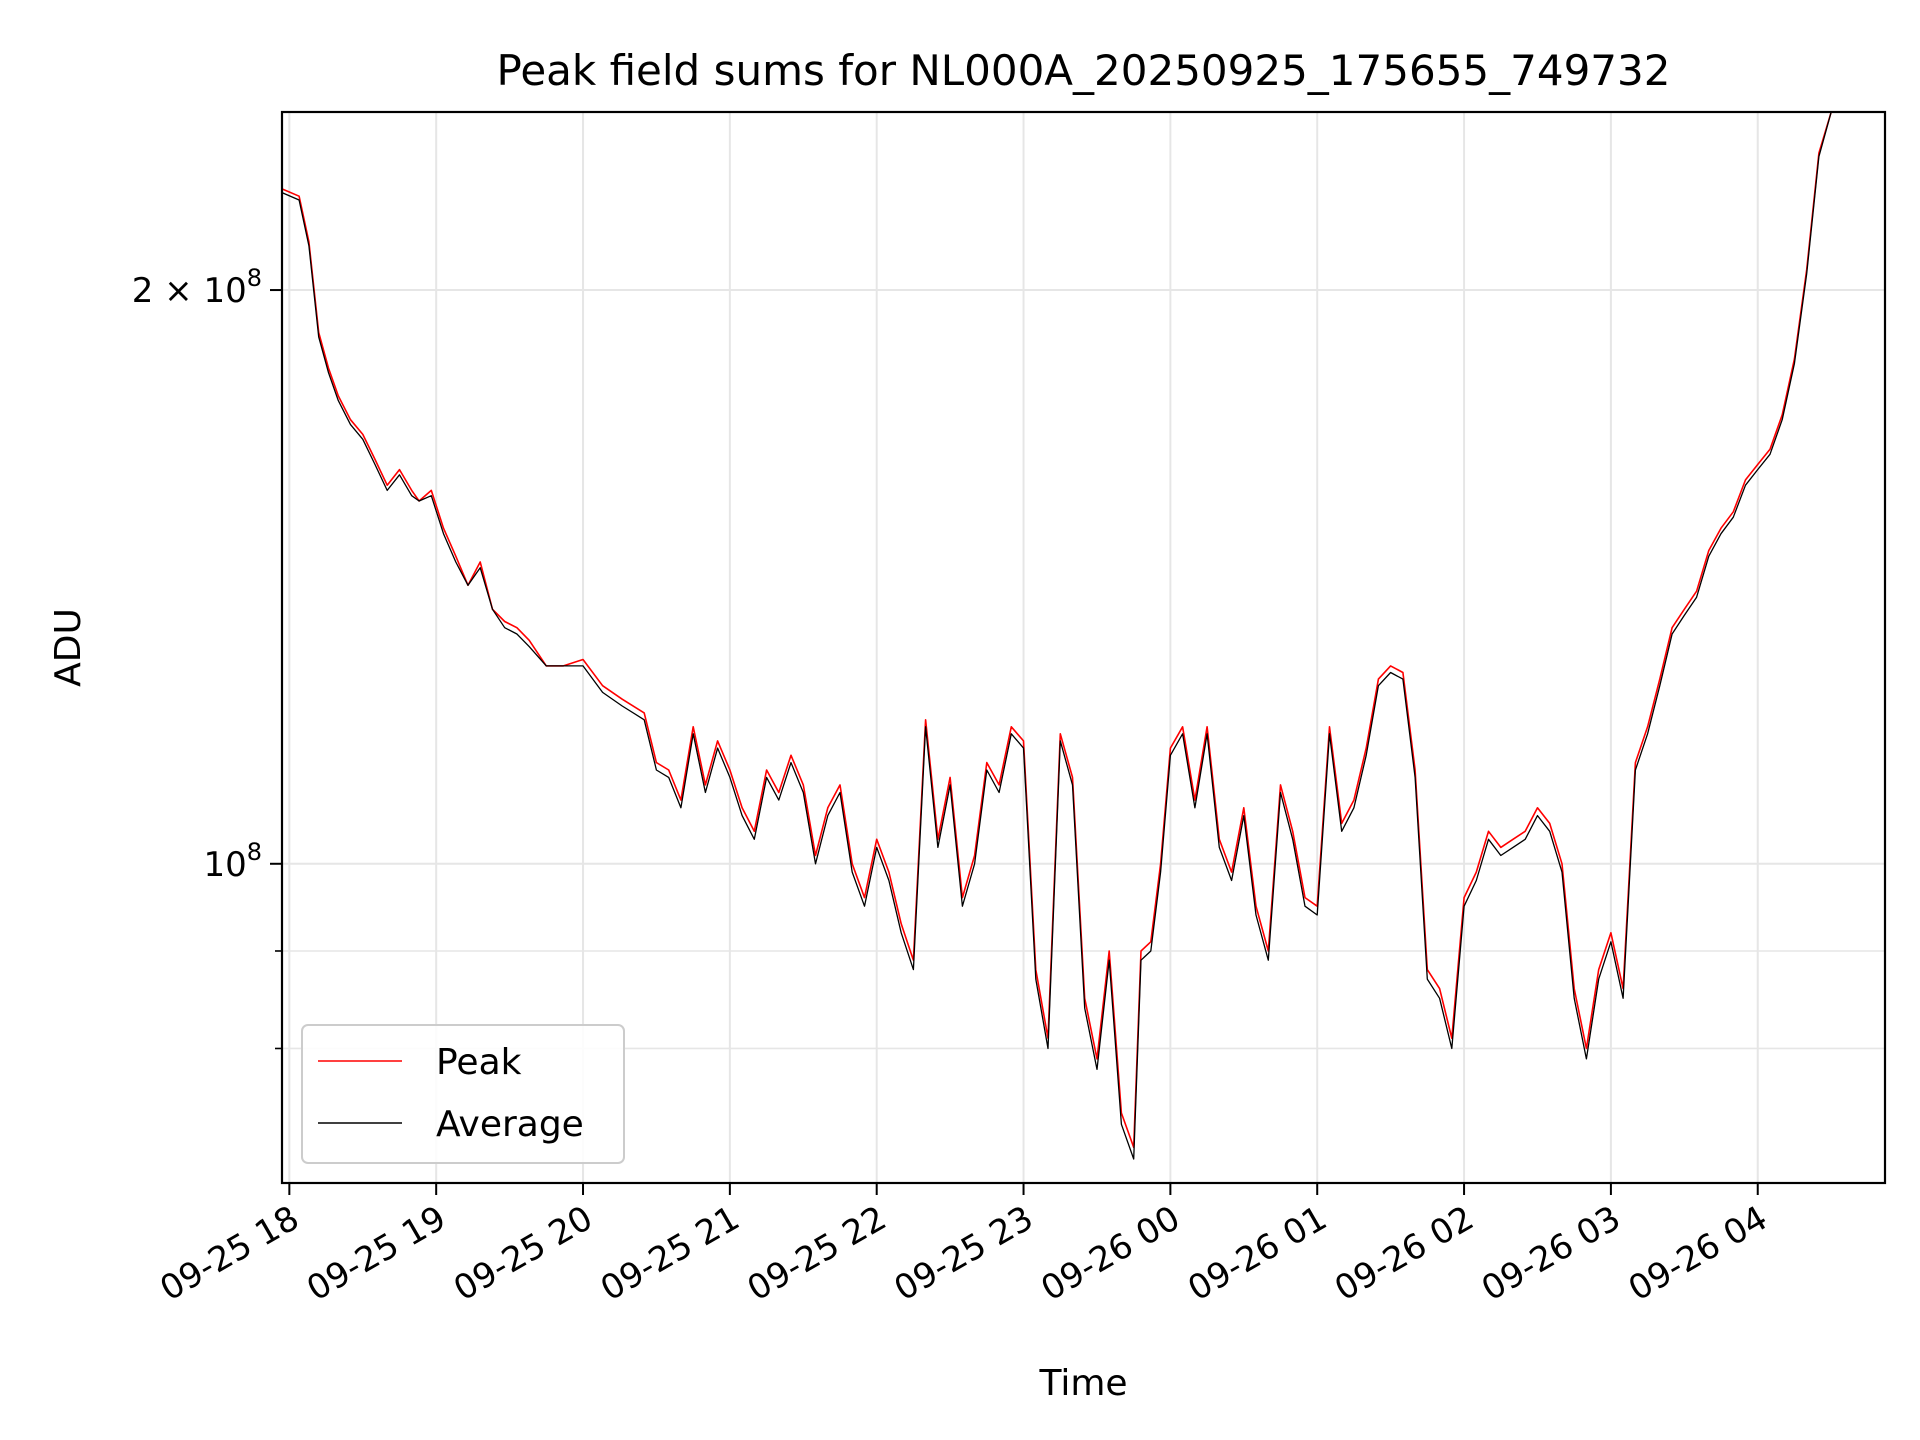 The width and height of the screenshot is (1920, 1440). I want to click on x-tick-label: 09-26 01, so click(1257, 1253).